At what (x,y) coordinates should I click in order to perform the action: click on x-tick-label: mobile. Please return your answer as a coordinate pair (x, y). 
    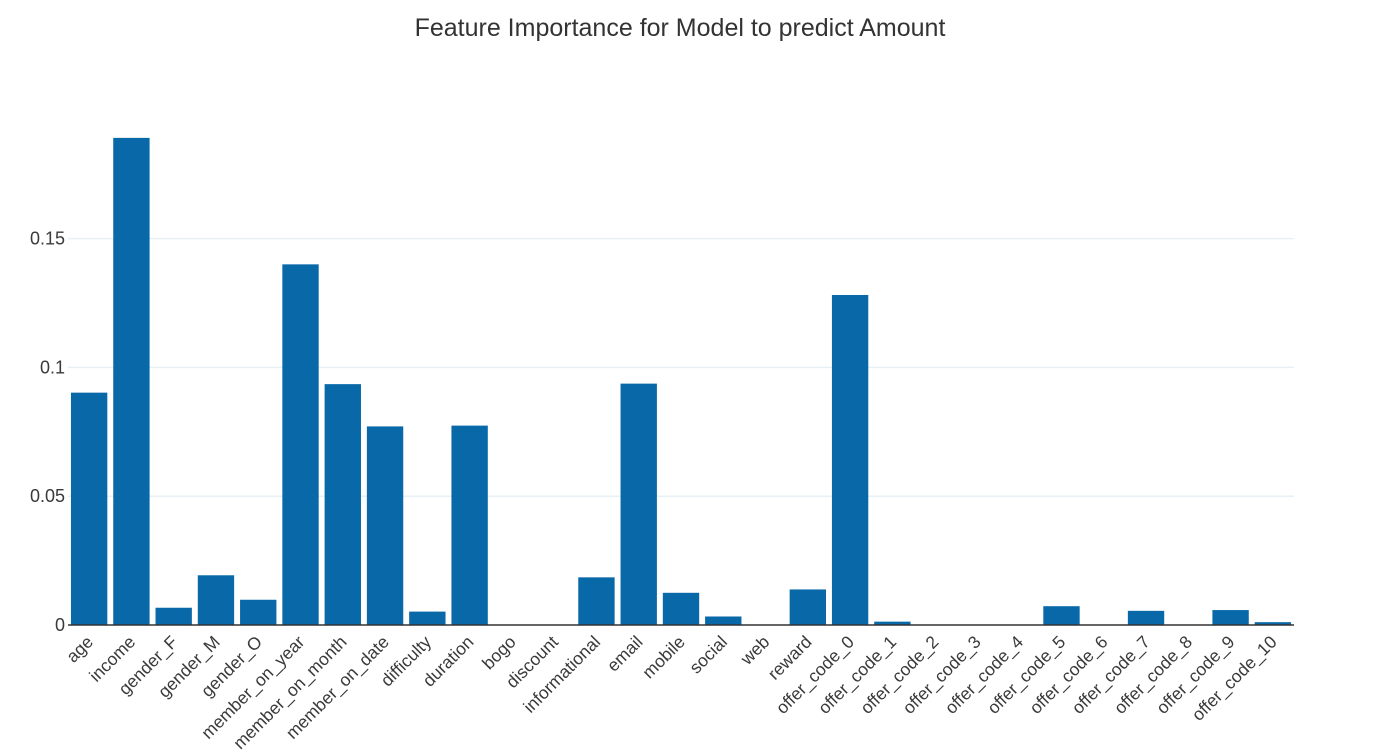
    Looking at the image, I should click on (663, 657).